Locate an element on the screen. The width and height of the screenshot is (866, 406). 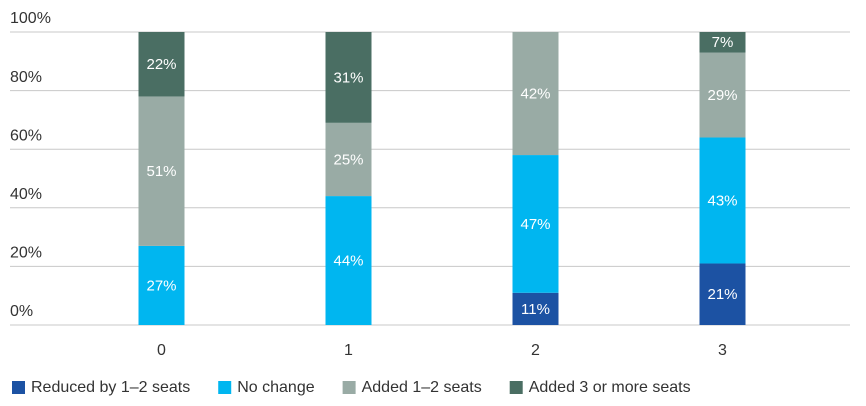
y-tick-label: 80% is located at coordinates (26, 77).